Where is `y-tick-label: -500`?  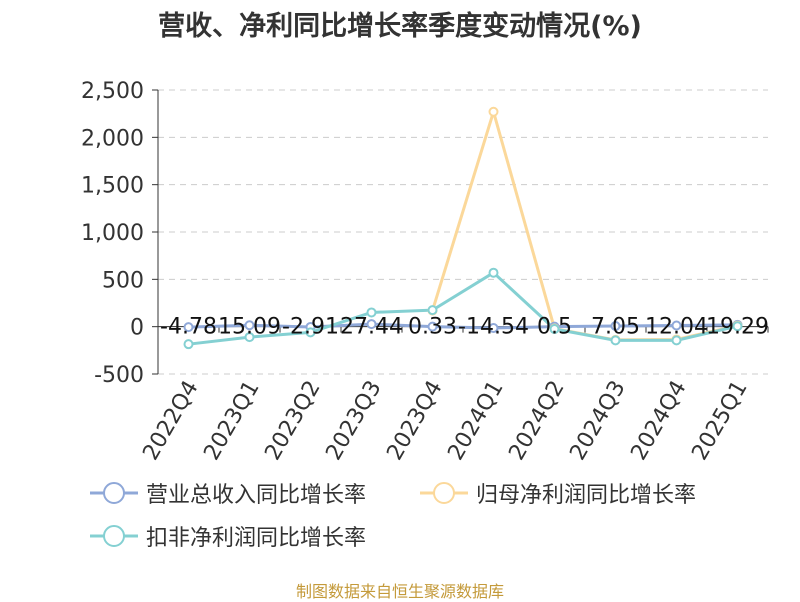
y-tick-label: -500 is located at coordinates (119, 375).